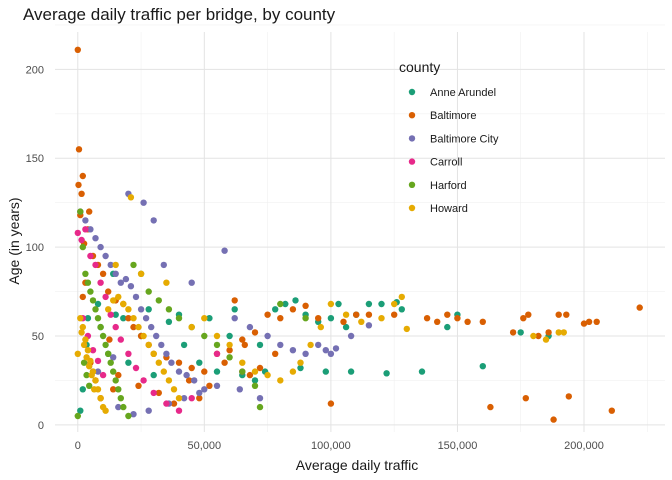  I want to click on legend-key-harford, so click(412, 184).